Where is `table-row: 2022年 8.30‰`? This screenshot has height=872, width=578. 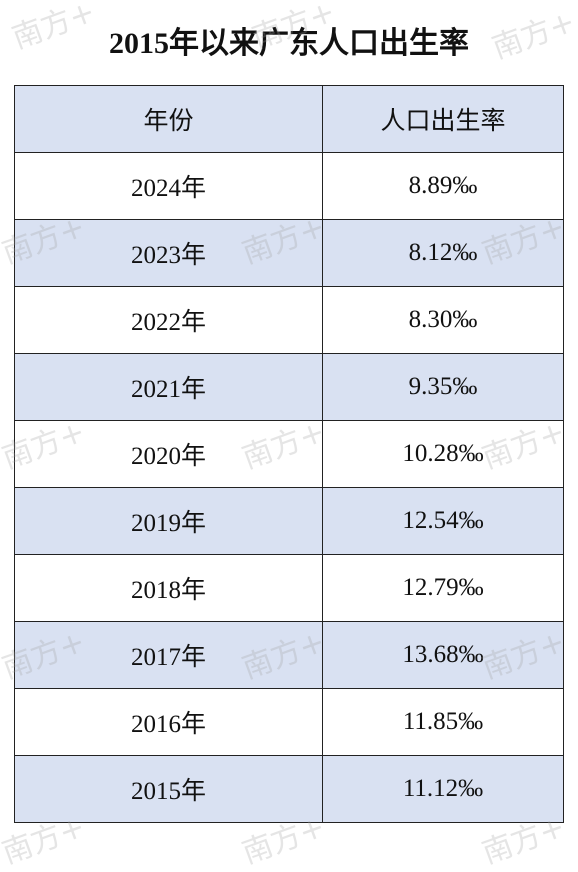 table-row: 2022年 8.30‰ is located at coordinates (289, 320).